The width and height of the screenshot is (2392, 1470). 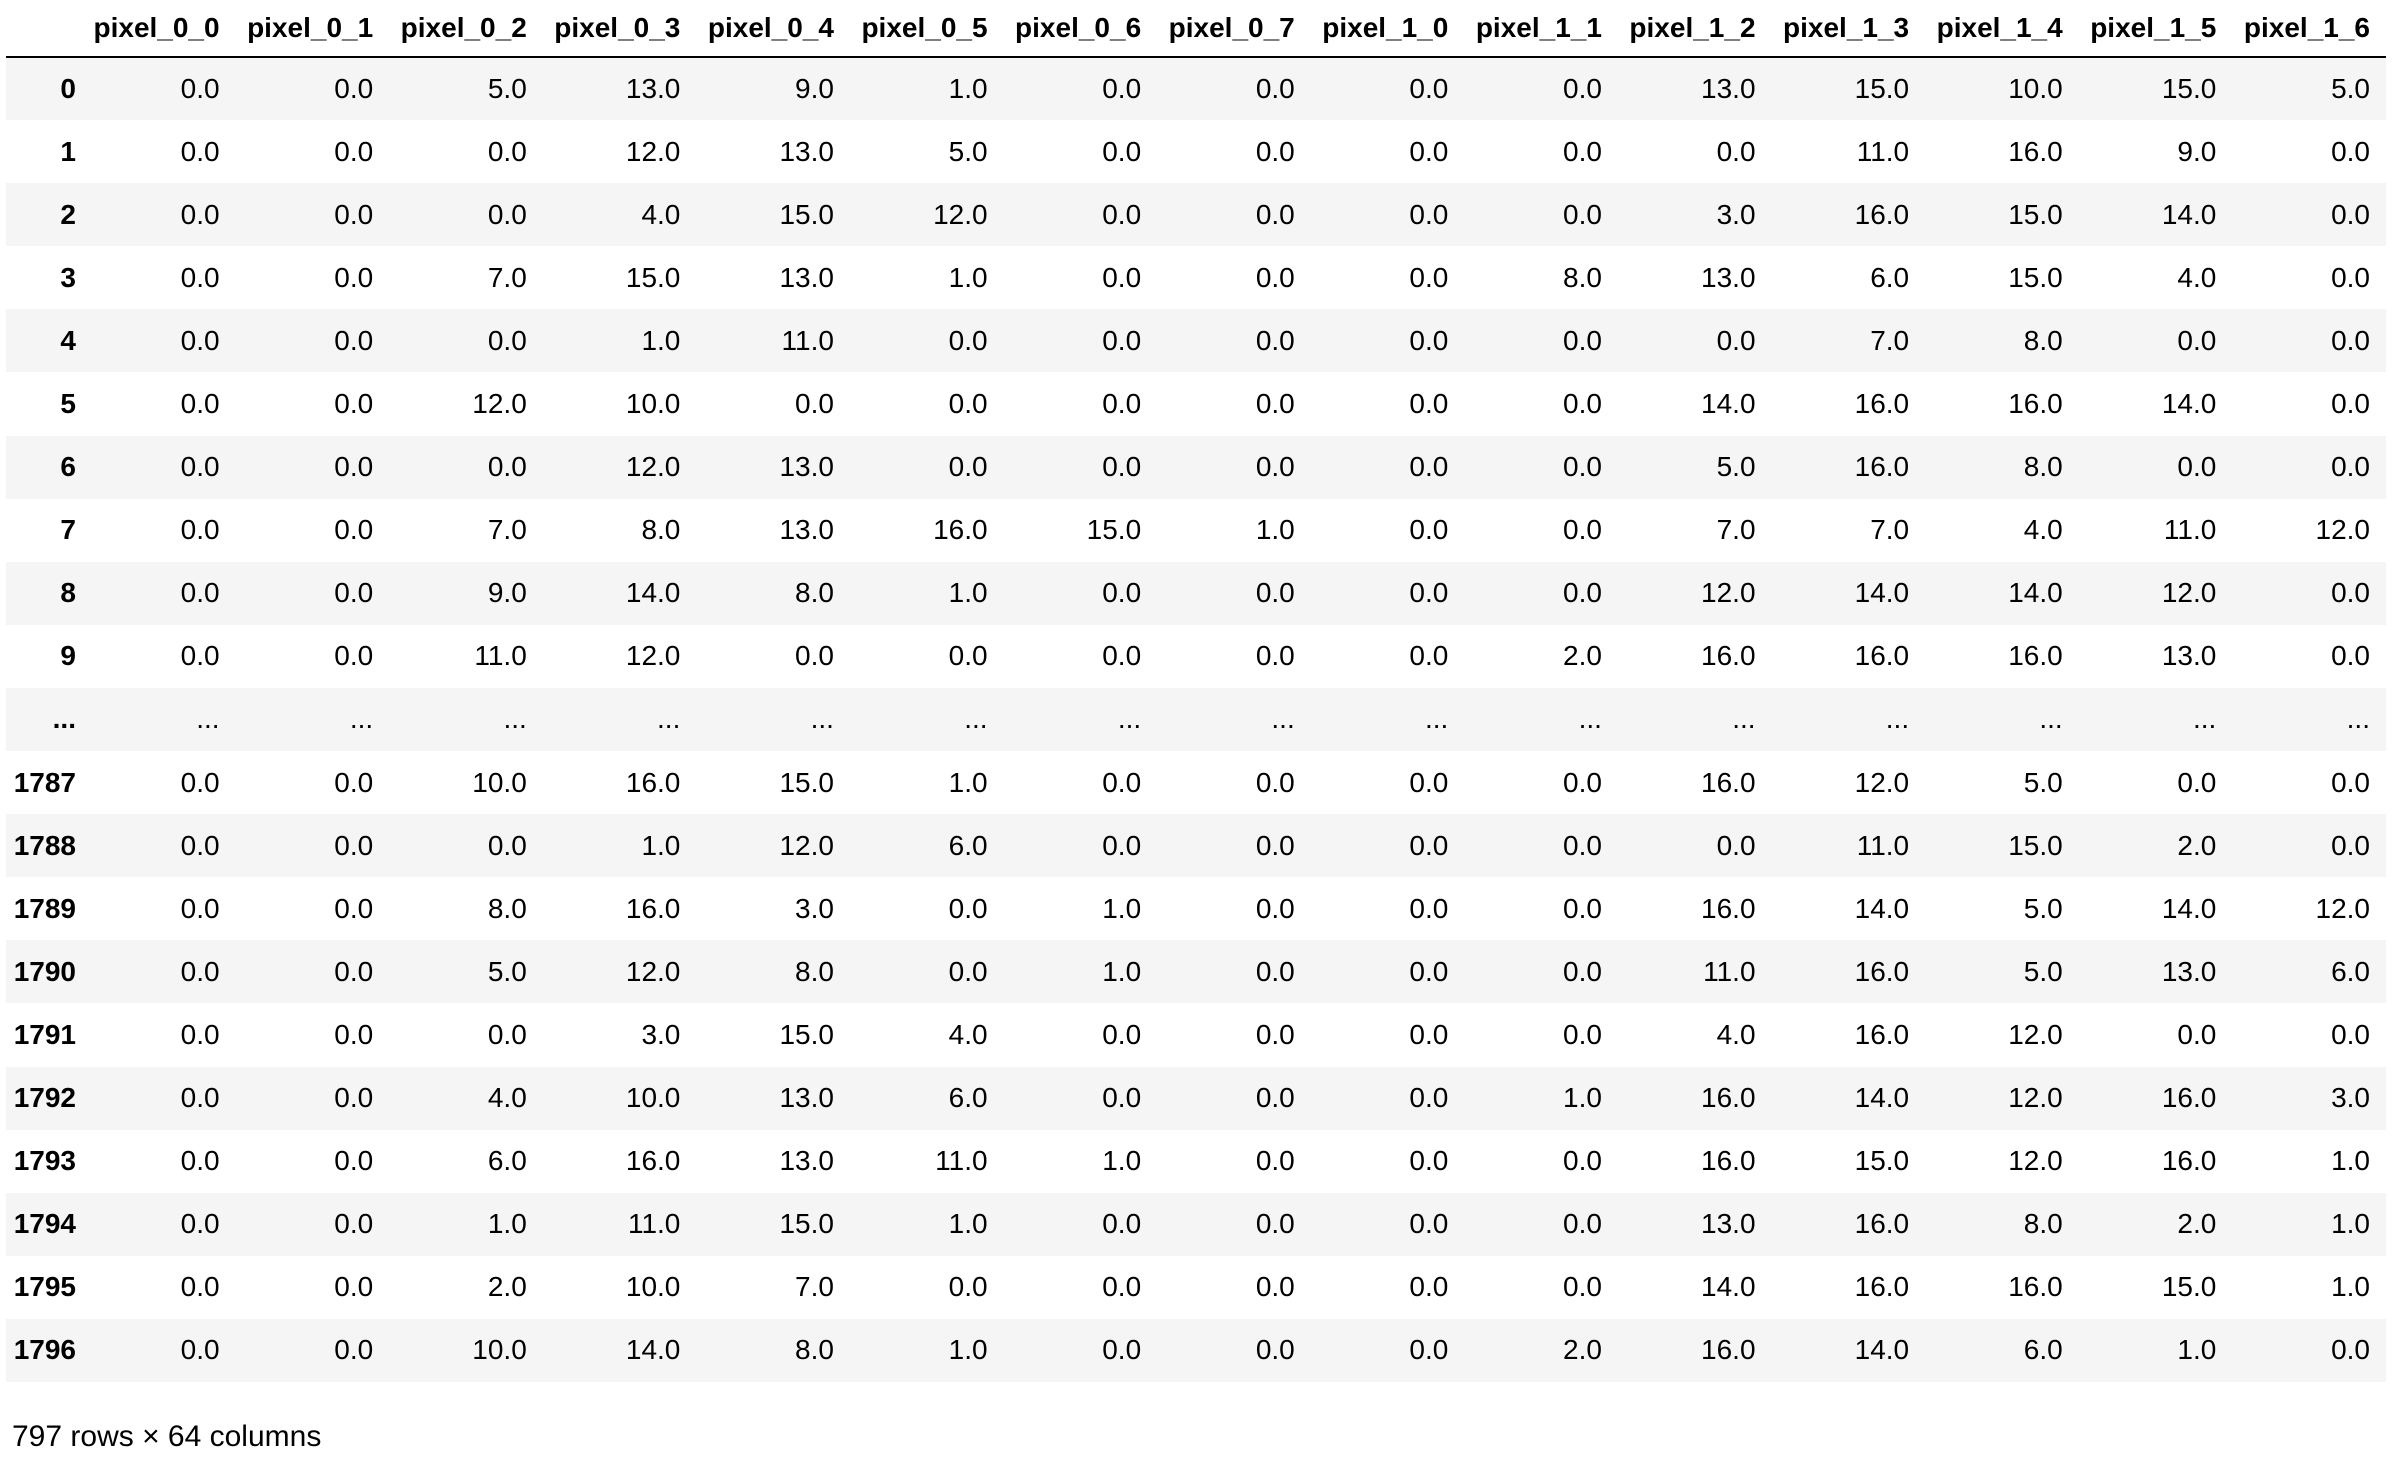 What do you see at coordinates (773, 29) in the screenshot?
I see `column-header: pixel_0_4` at bounding box center [773, 29].